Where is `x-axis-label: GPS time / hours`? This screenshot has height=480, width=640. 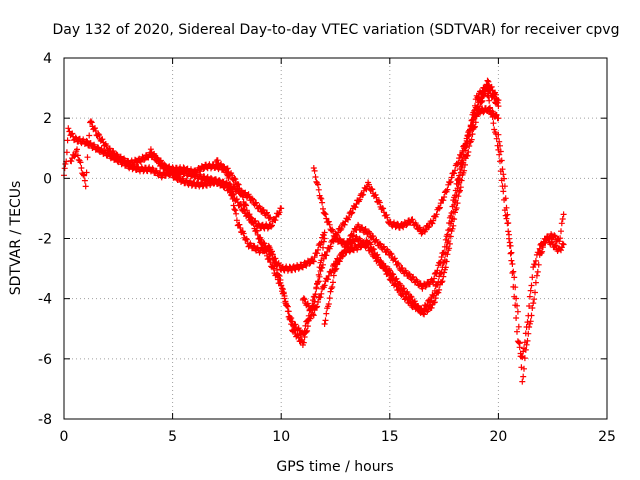 x-axis-label: GPS time / hours is located at coordinates (334, 467).